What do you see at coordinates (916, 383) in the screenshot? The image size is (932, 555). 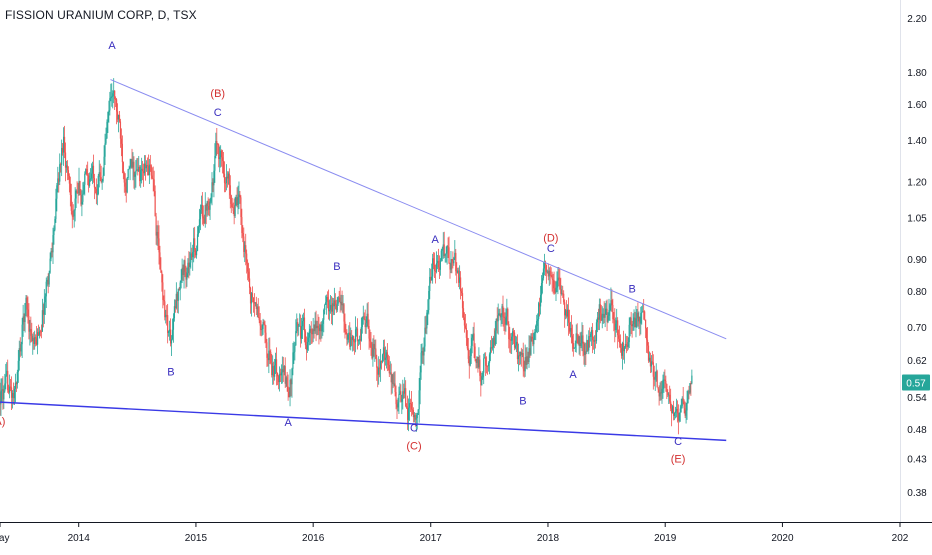 I see `last-price-label: 0.57` at bounding box center [916, 383].